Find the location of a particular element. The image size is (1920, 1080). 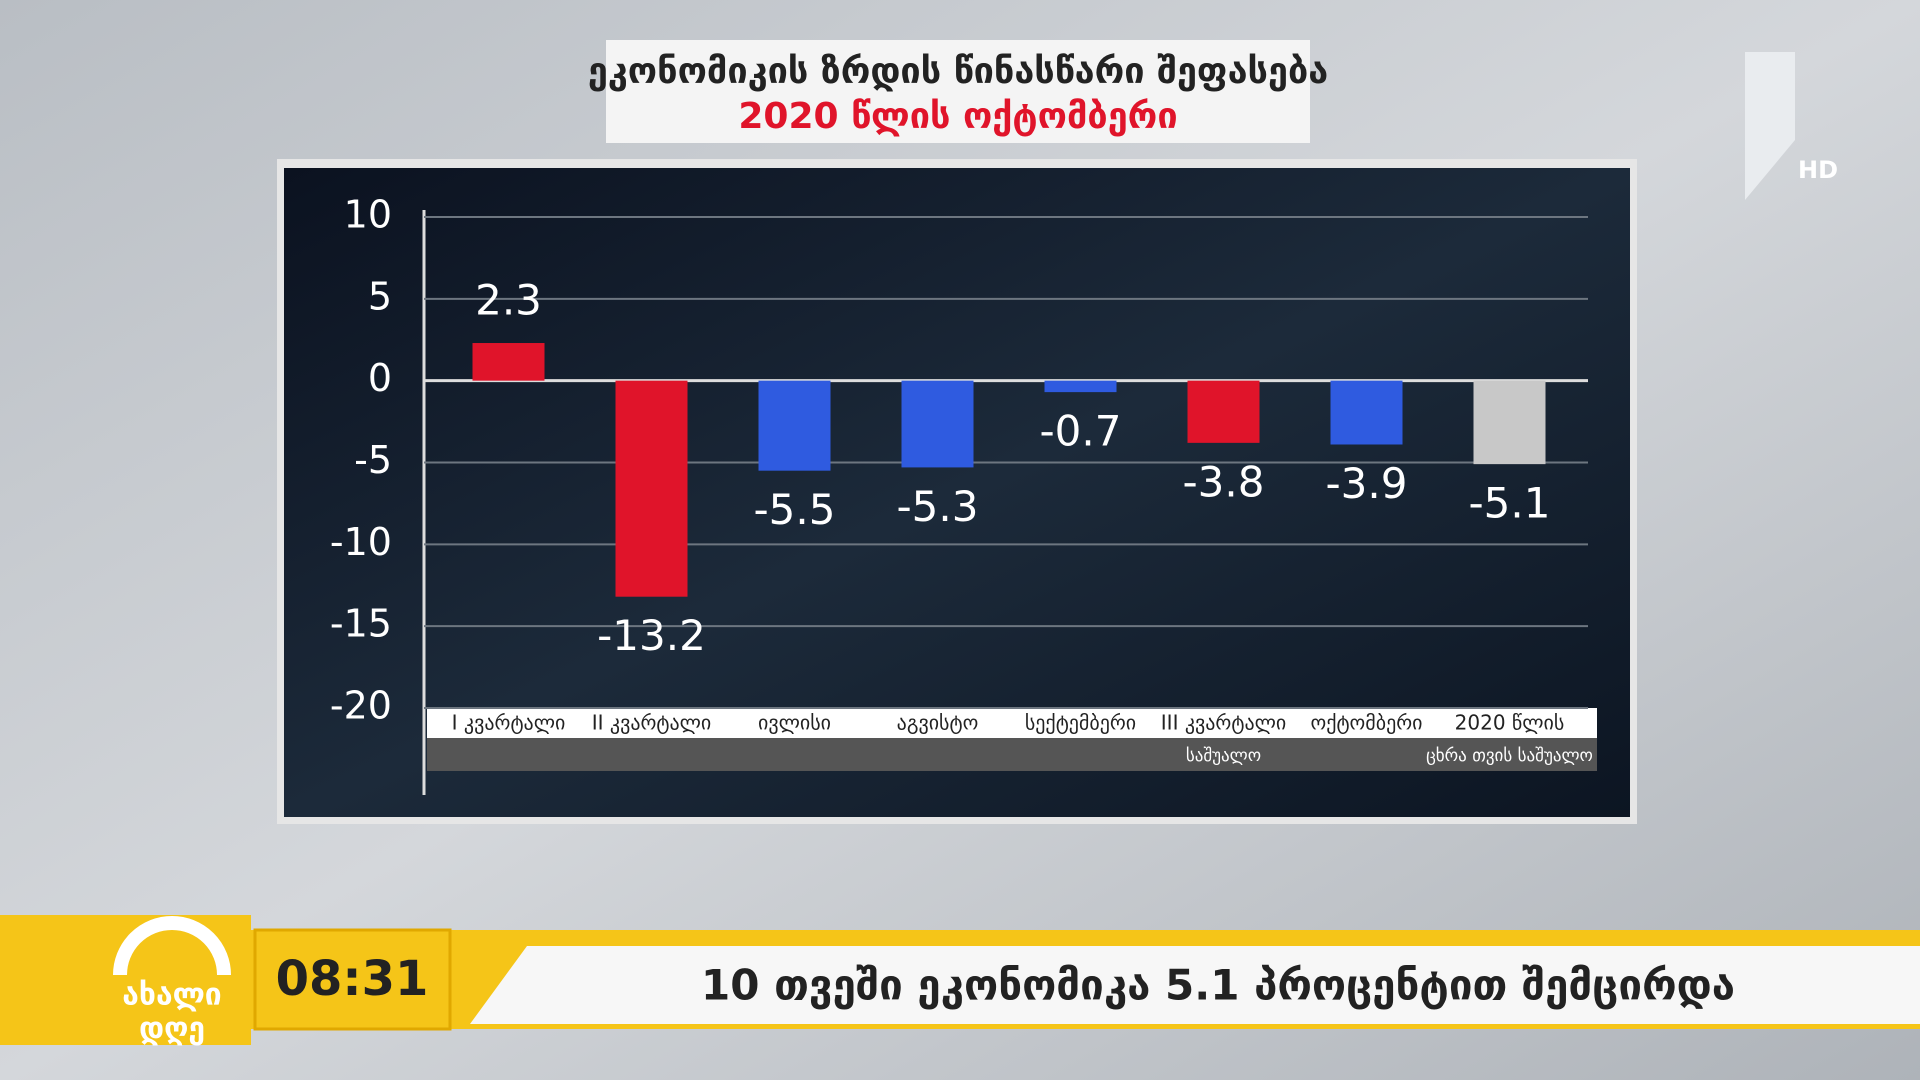

x-tick-label: I კვარტალი is located at coordinates (509, 723).